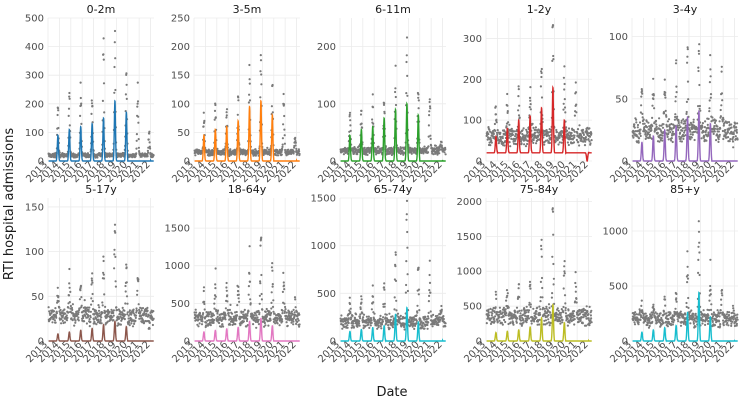  What do you see at coordinates (180, 47) in the screenshot?
I see `y-tick-label: 200` at bounding box center [180, 47].